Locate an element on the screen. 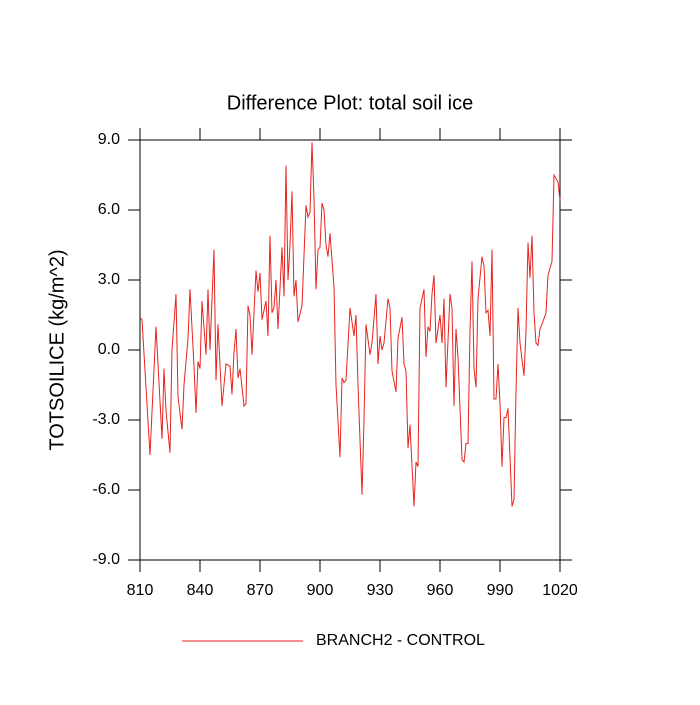 Image resolution: width=700 pixels, height=705 pixels. x-tick-label: 930 is located at coordinates (380, 590).